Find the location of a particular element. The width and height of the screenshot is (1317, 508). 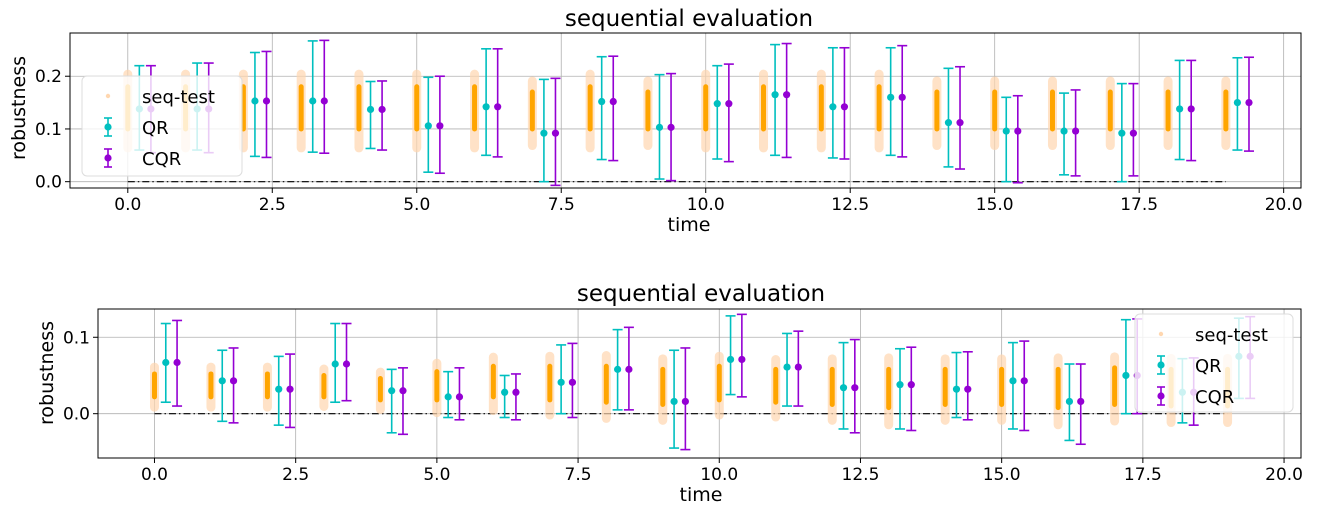

bottom-x-tick-label: 12.5 is located at coordinates (861, 475).